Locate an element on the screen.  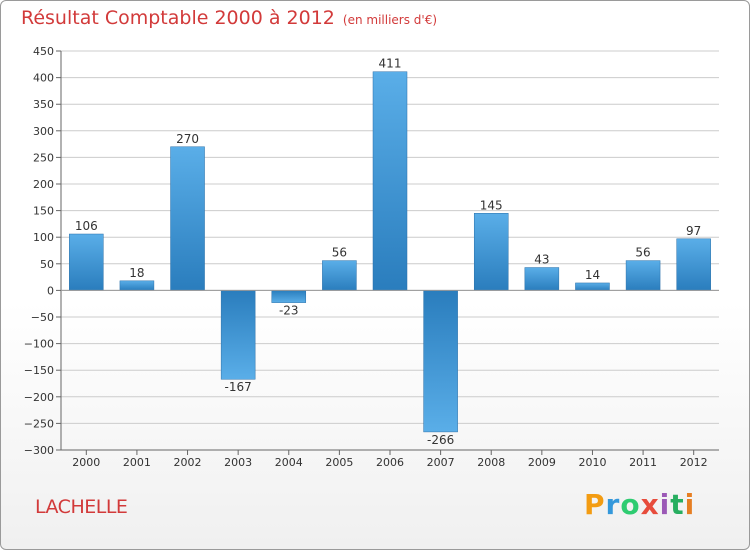
x-tick-label: 2009 is located at coordinates (542, 462).